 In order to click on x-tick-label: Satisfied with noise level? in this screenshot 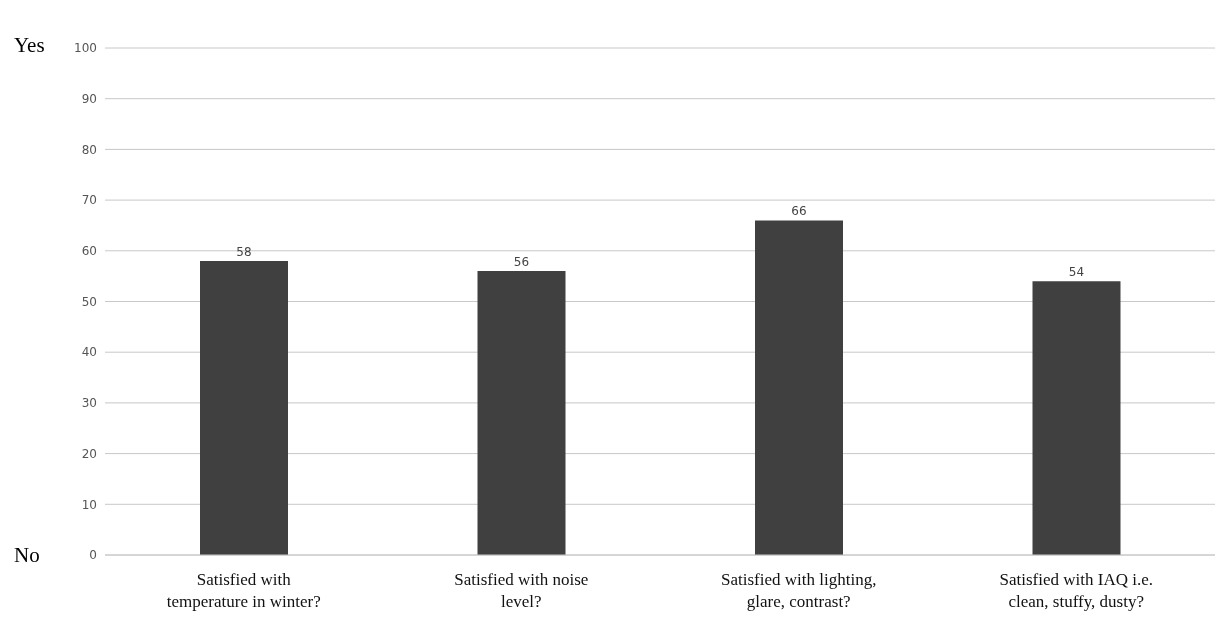, I will do `click(521, 590)`.